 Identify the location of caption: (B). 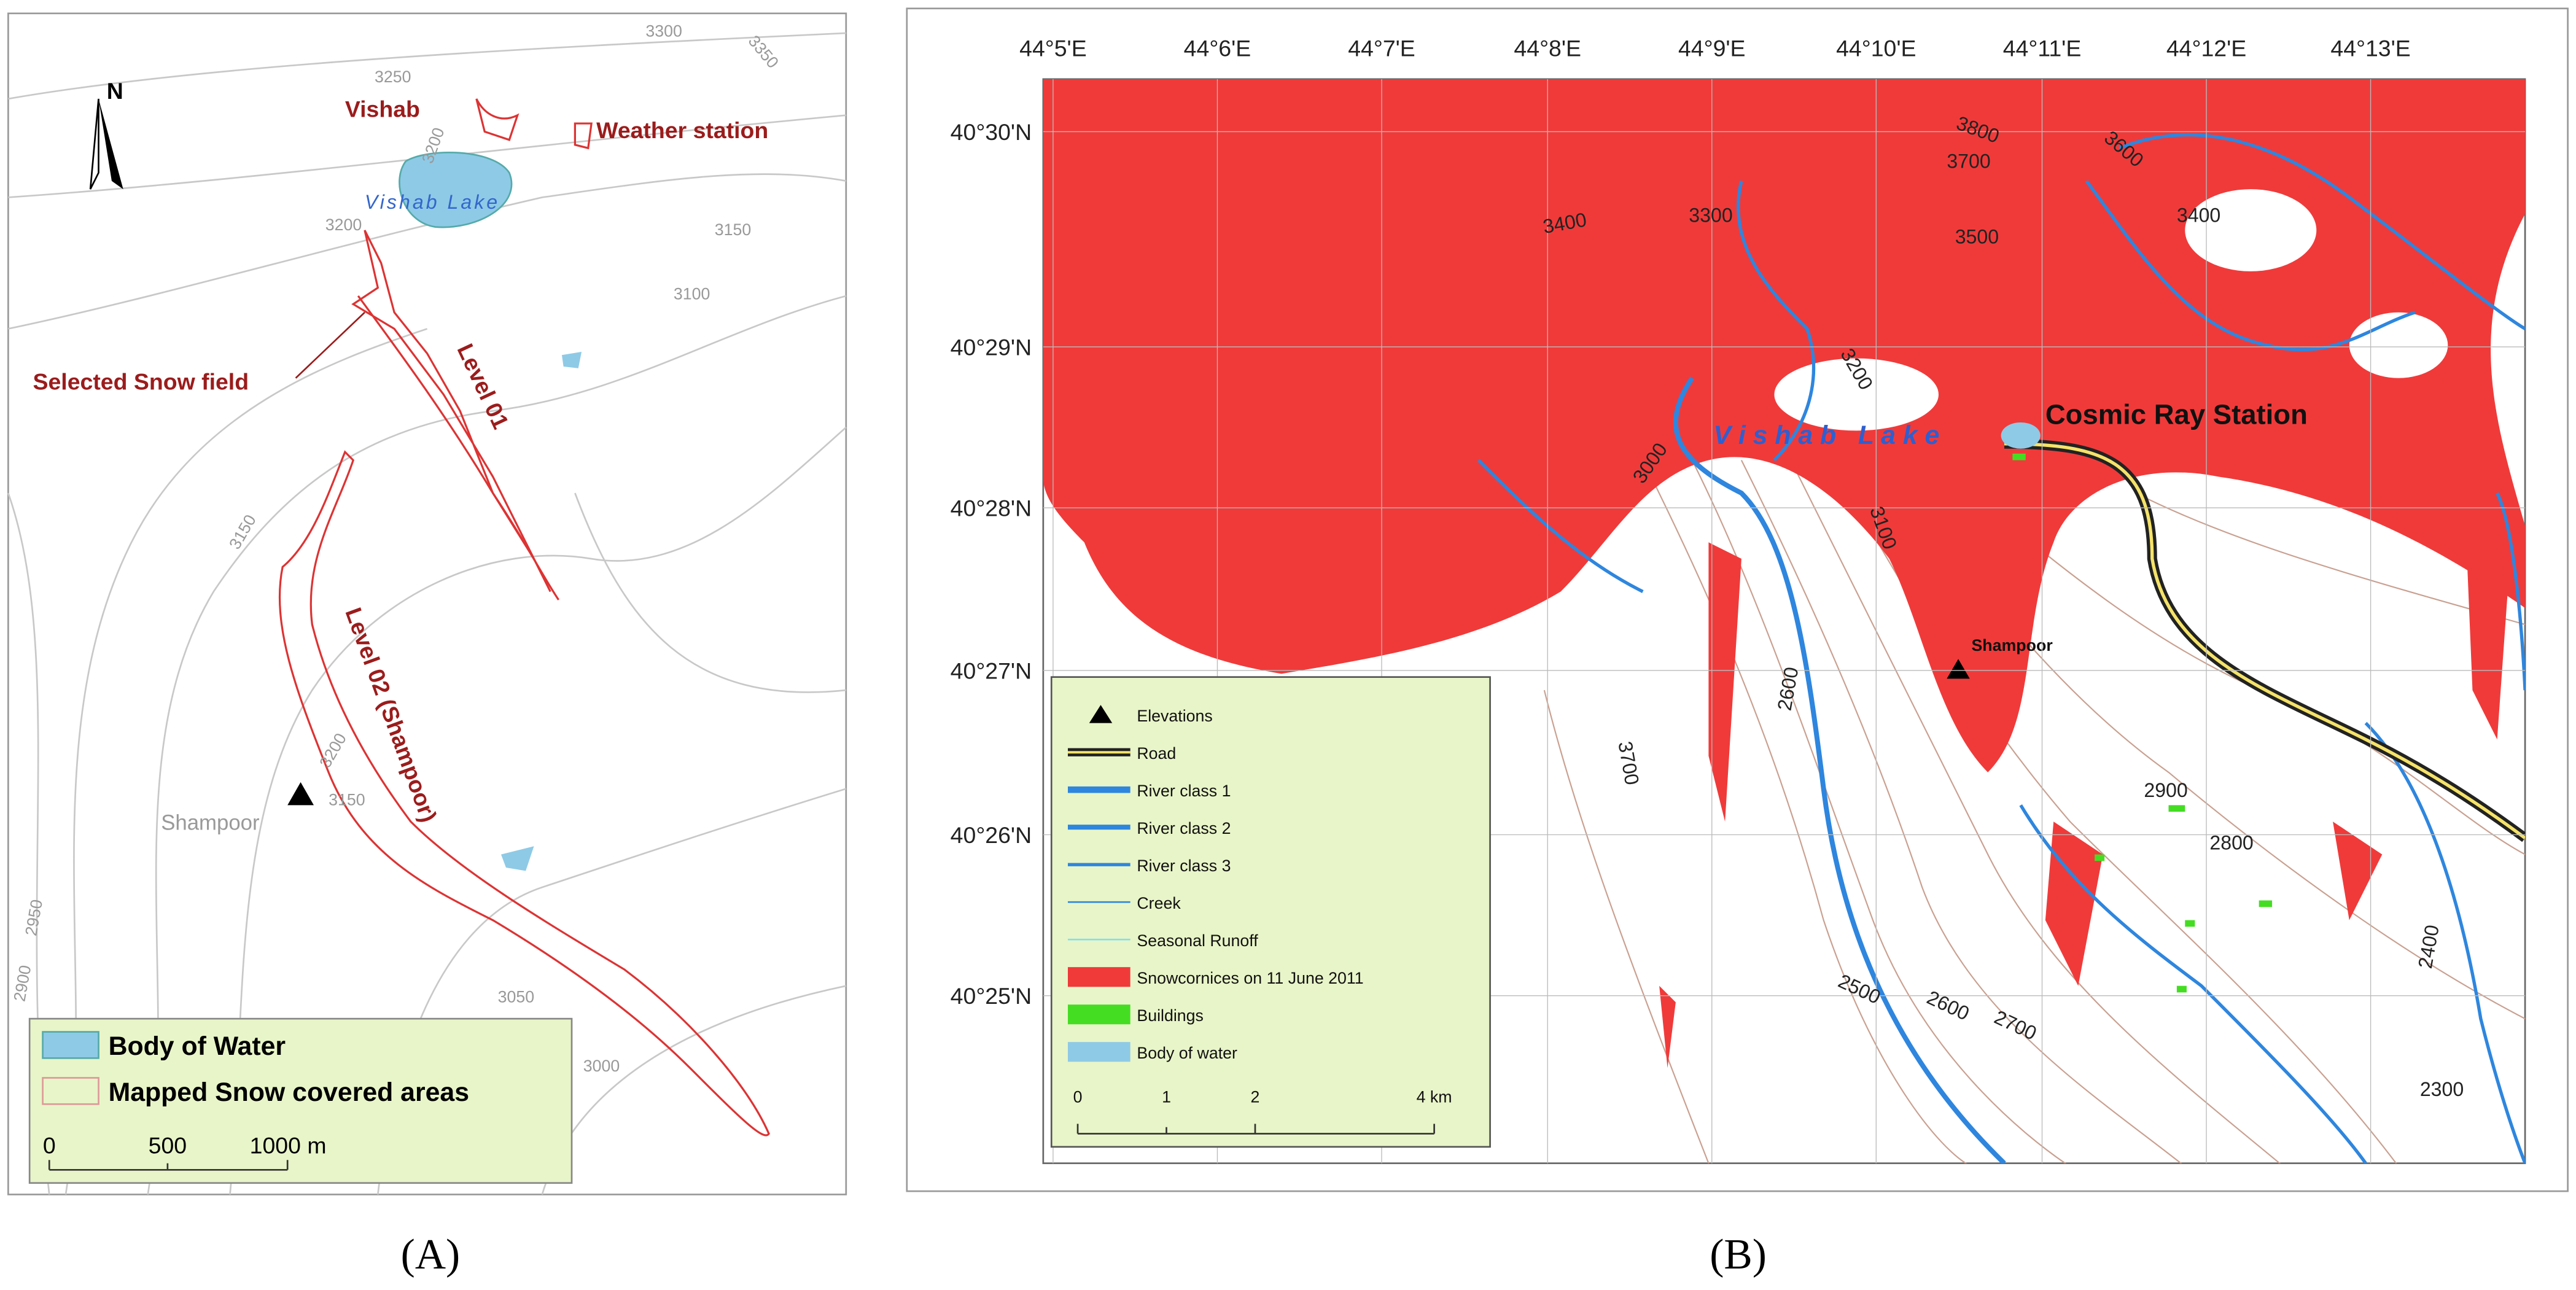
(1738, 1254).